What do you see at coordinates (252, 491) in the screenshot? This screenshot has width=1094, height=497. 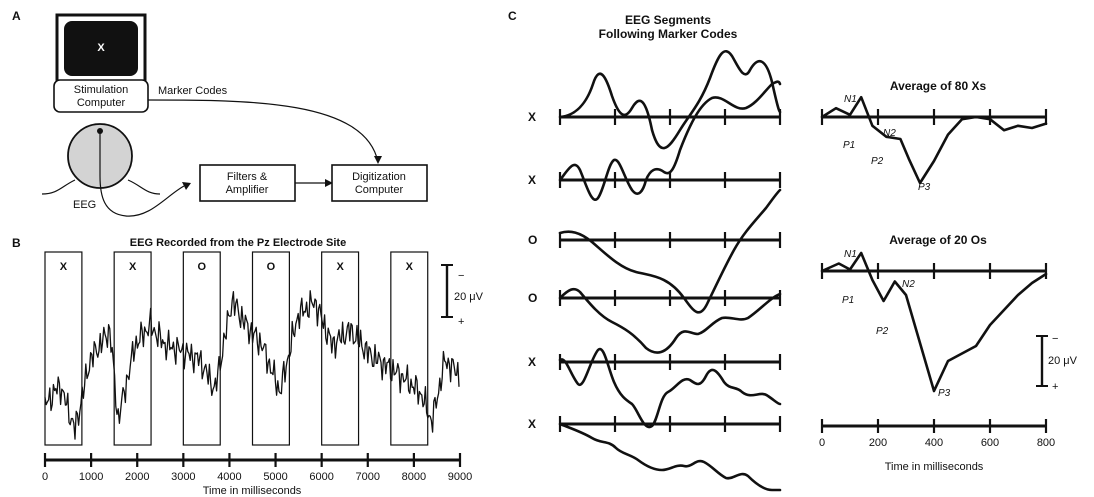 I see `b-x-axis-label: Time in milliseconds` at bounding box center [252, 491].